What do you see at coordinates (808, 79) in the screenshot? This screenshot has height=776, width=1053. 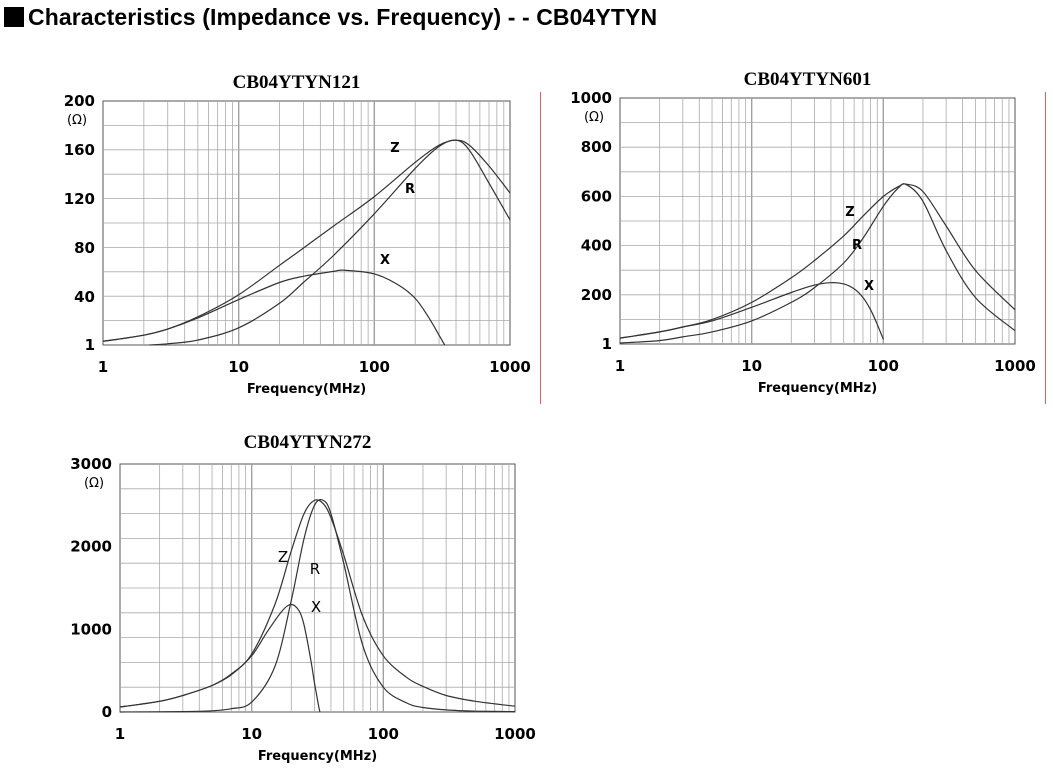 I see `chart-title: CB04YTYN601` at bounding box center [808, 79].